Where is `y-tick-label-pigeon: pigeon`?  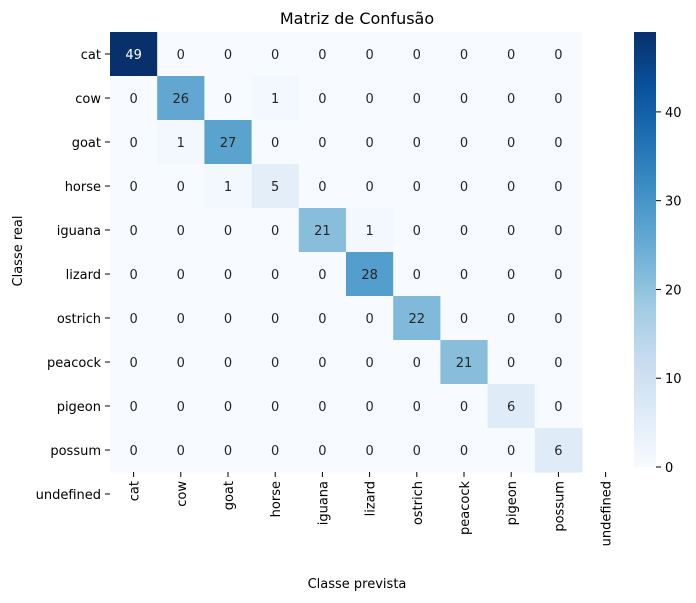 y-tick-label-pigeon: pigeon is located at coordinates (79, 407).